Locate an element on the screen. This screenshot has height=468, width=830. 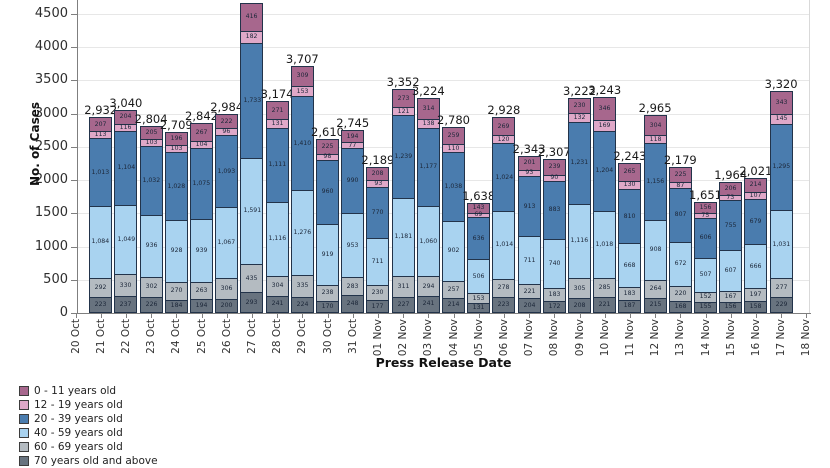
segment-value-label: 908 is located at coordinates (655, 250).